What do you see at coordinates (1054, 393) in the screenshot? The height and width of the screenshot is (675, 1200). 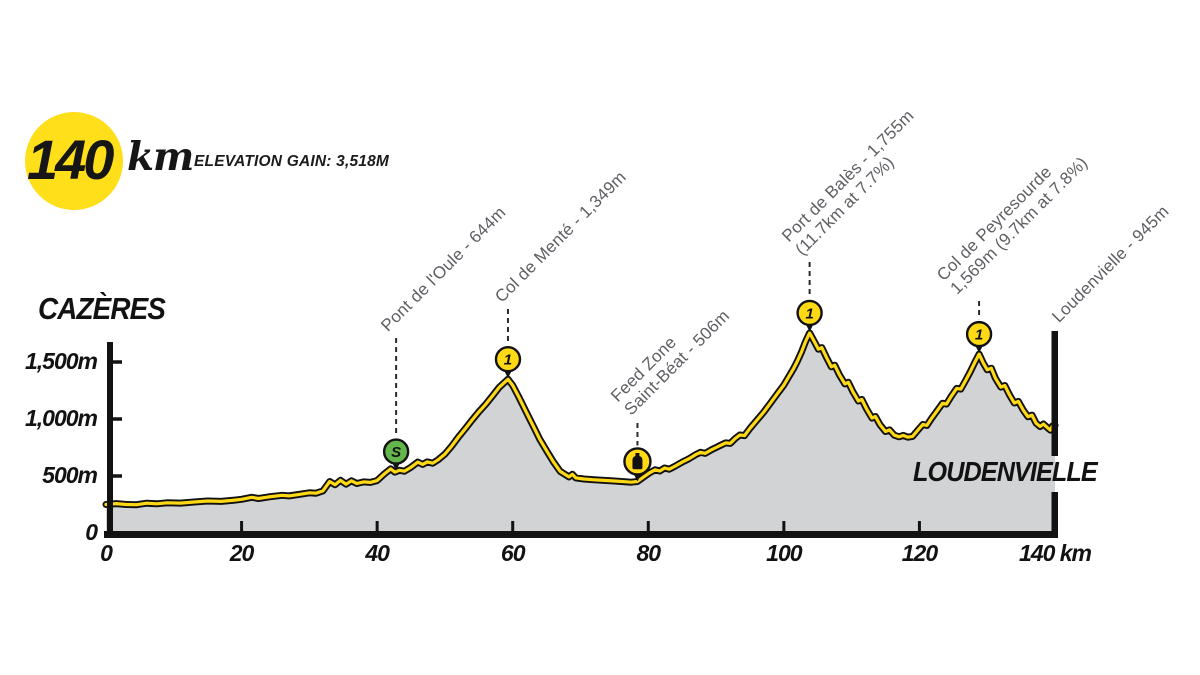 I see `finish-line-upper` at bounding box center [1054, 393].